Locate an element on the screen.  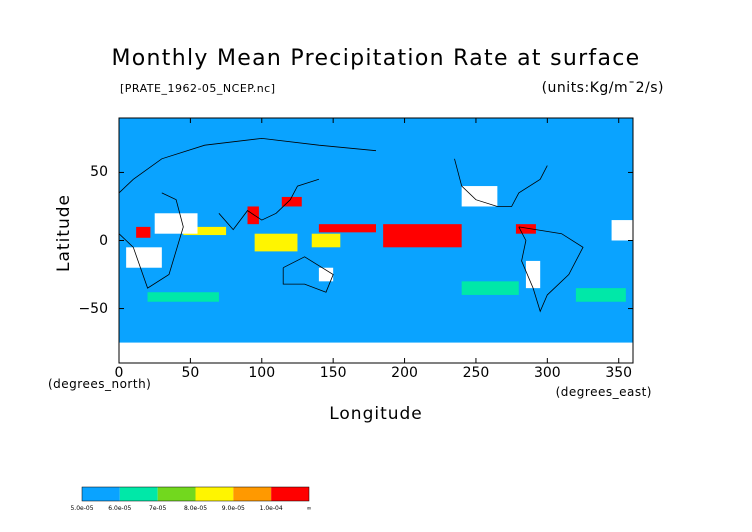
colorbar-label: ∞ is located at coordinates (309, 508).